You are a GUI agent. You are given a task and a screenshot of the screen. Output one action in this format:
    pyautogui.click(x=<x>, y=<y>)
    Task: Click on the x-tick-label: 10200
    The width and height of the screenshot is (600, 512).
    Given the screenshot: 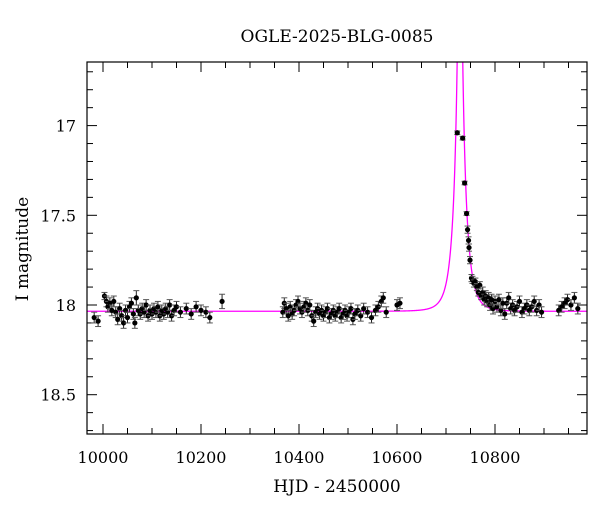 What is the action you would take?
    pyautogui.click(x=201, y=457)
    